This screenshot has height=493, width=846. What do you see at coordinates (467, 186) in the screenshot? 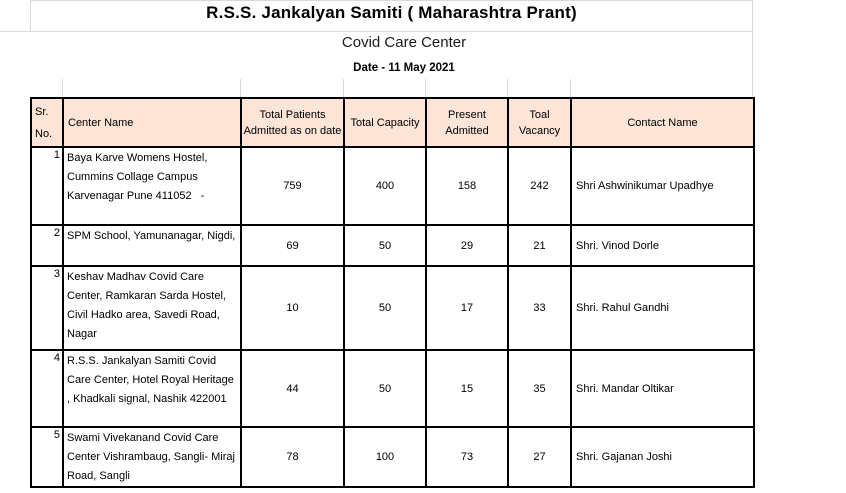
I see `cell-present-admitted: 158` at bounding box center [467, 186].